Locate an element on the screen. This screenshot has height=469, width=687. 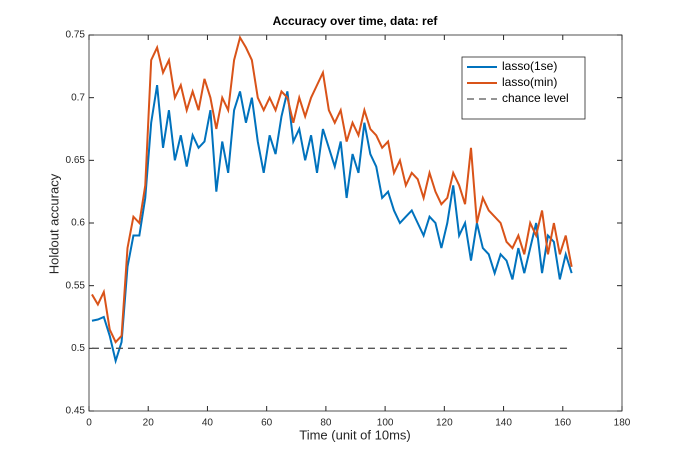
x-tick-label: 20 is located at coordinates (149, 423).